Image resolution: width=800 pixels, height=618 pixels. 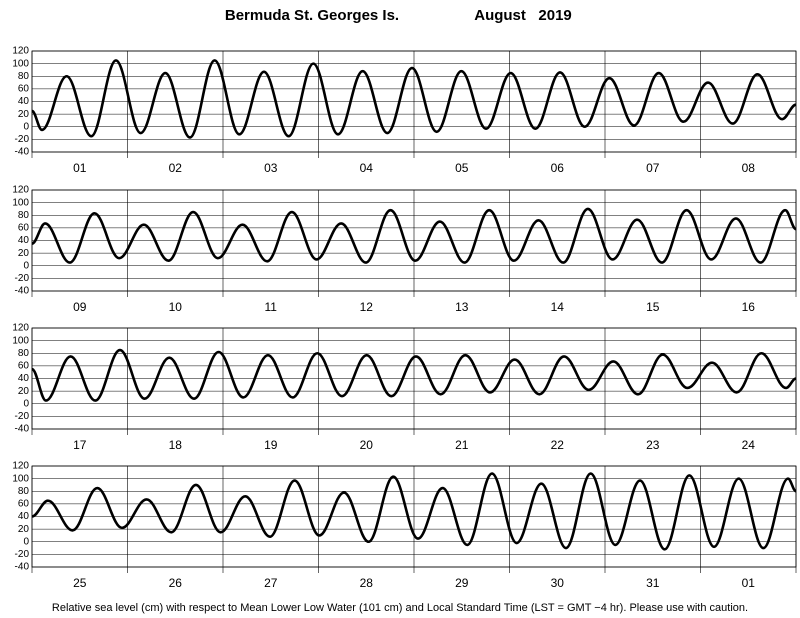 I want to click on x-tick-label: 31, so click(x=653, y=583).